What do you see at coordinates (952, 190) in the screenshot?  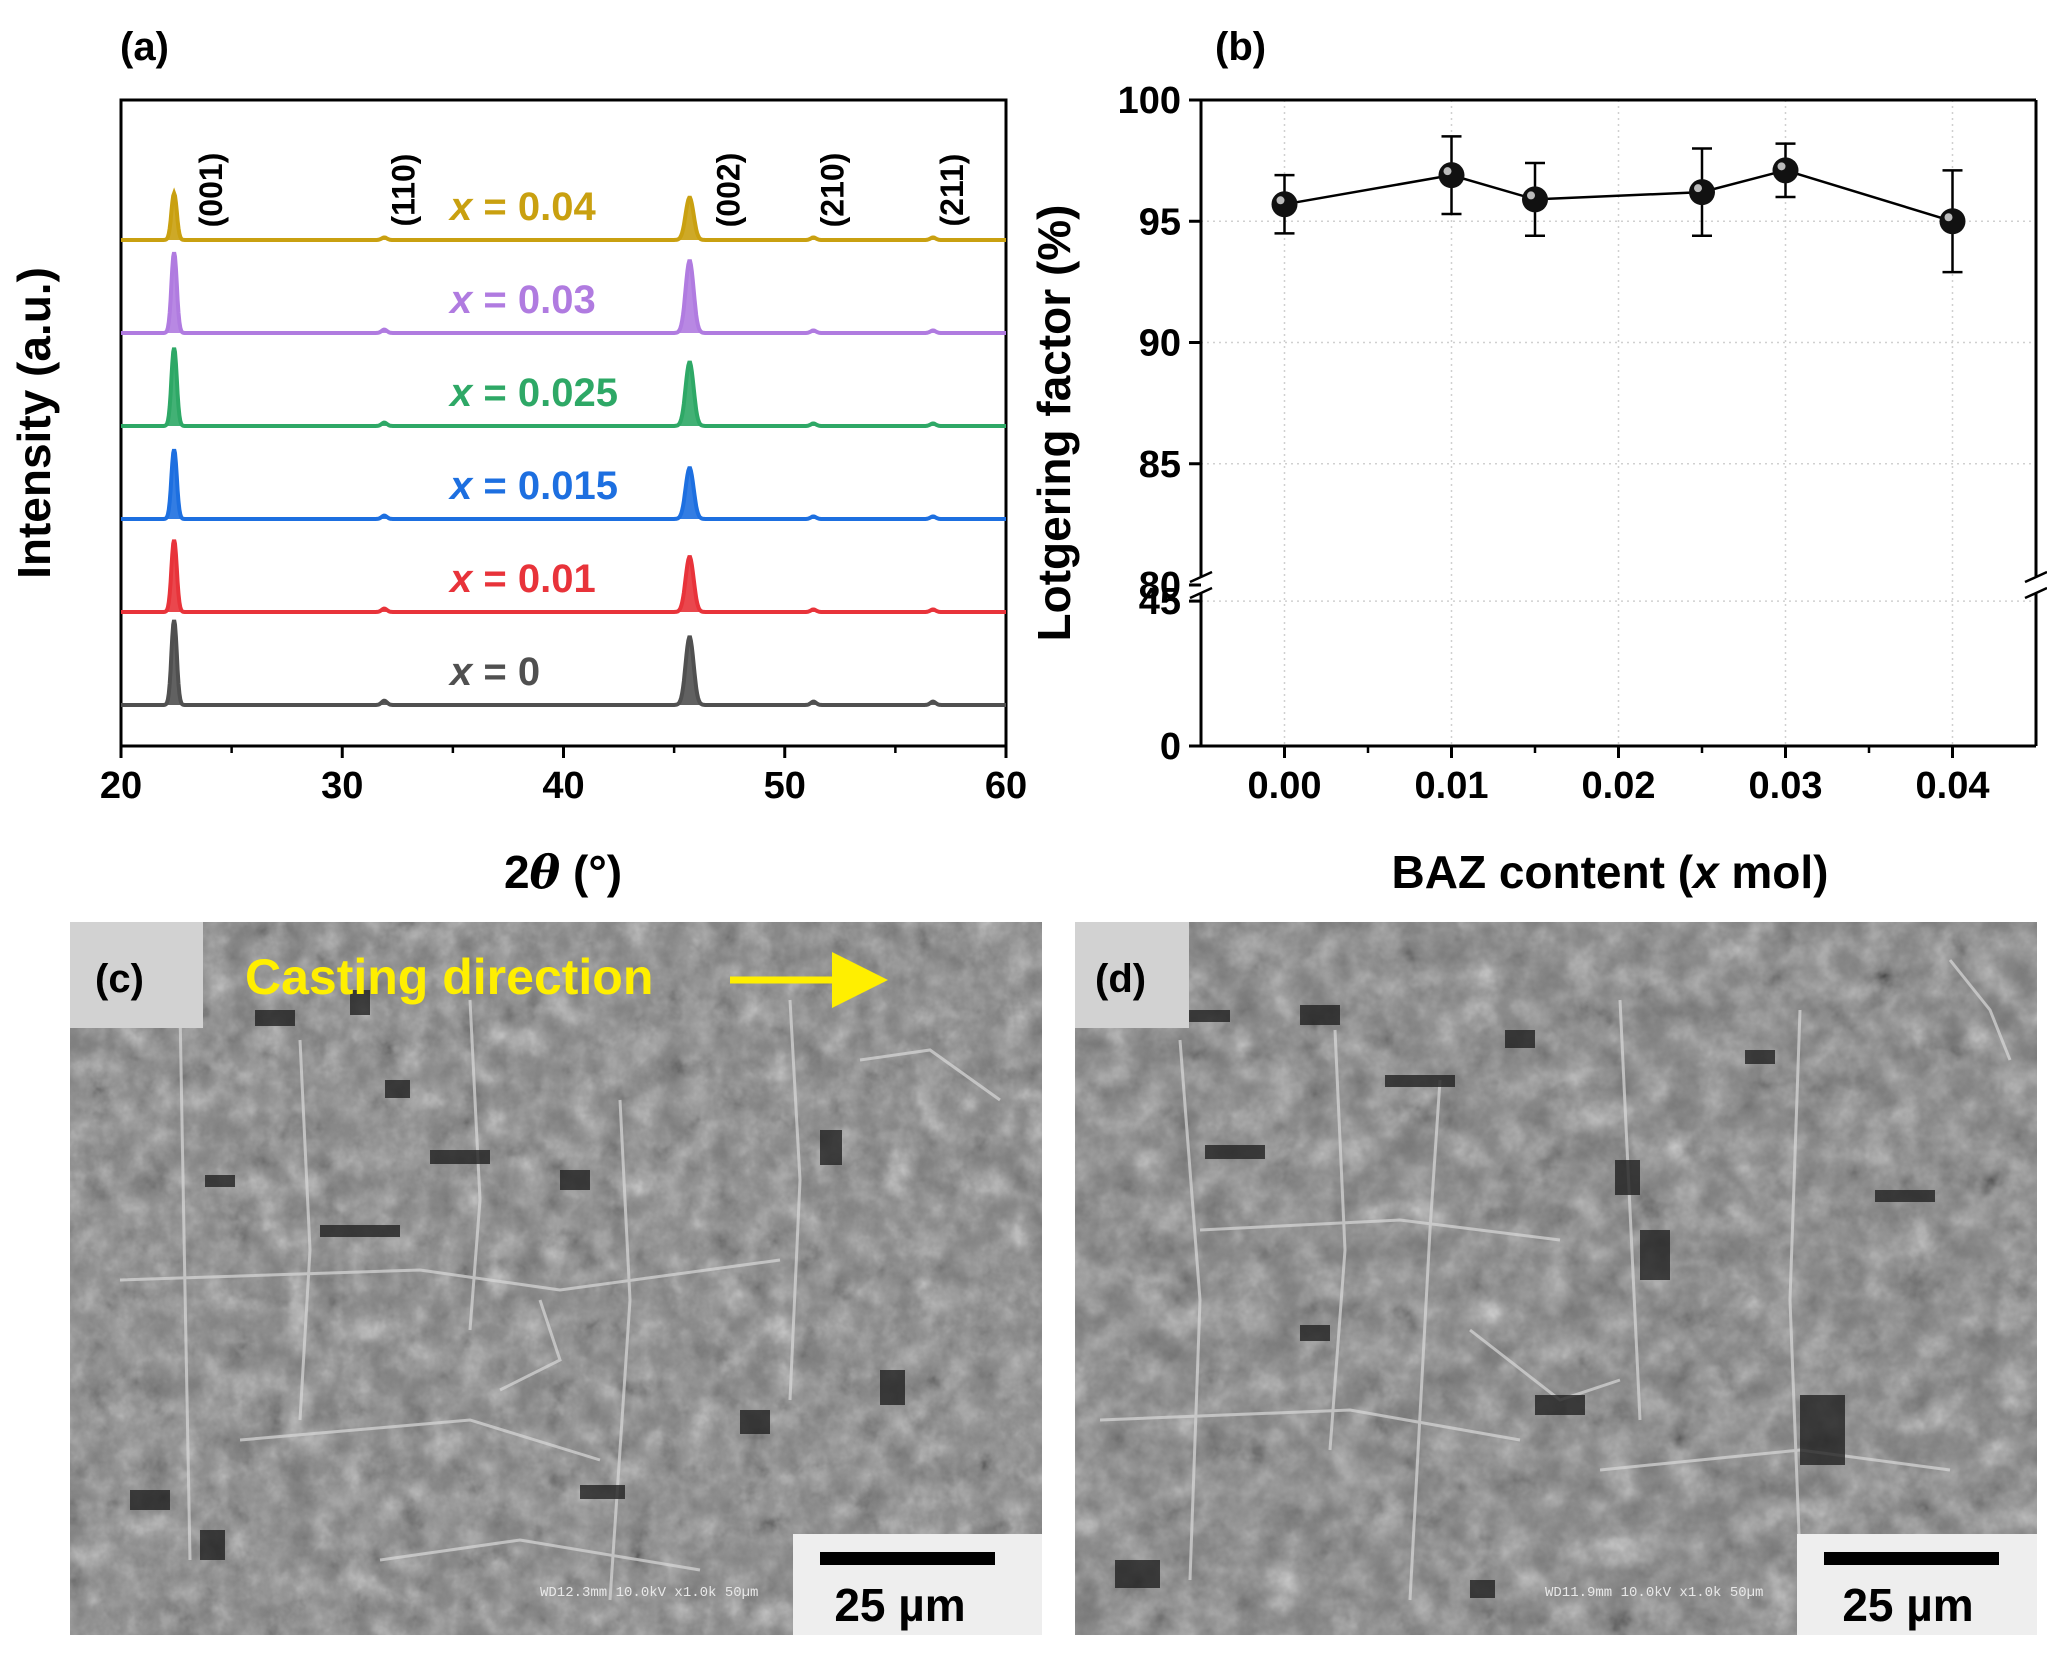 I see `peak-label: (211)` at bounding box center [952, 190].